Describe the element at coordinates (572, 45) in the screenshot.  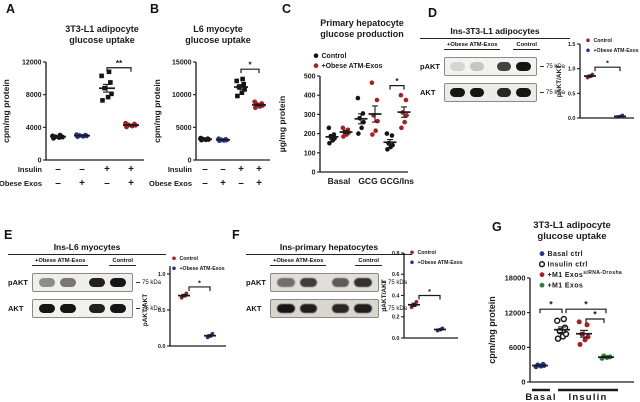
I see `y-tick-label: 1.5` at that location.